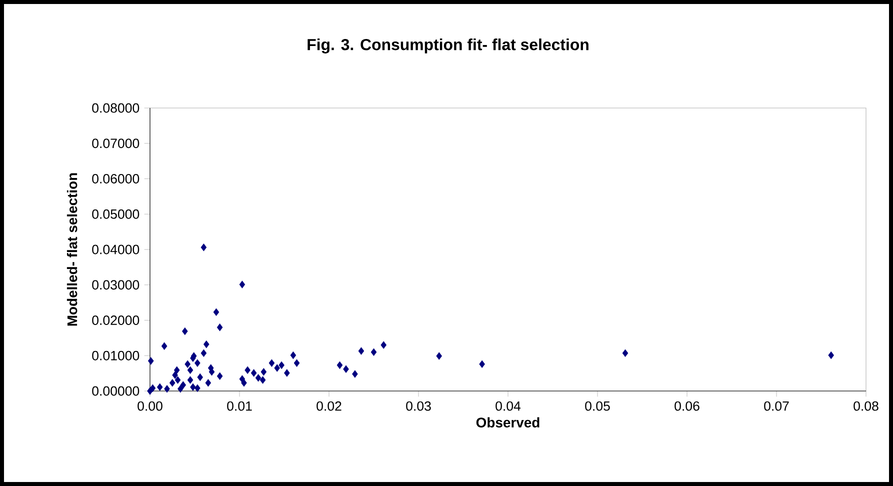 The image size is (893, 486). I want to click on y-tick-label: 0.01000, so click(116, 355).